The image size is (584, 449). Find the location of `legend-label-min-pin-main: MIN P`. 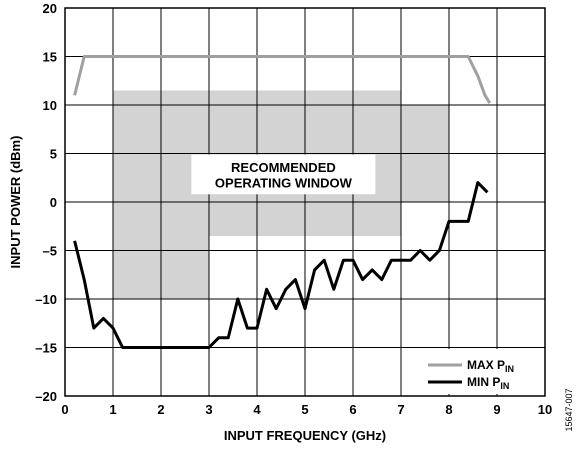

legend-label-min-pin-main: MIN P is located at coordinates (483, 382).